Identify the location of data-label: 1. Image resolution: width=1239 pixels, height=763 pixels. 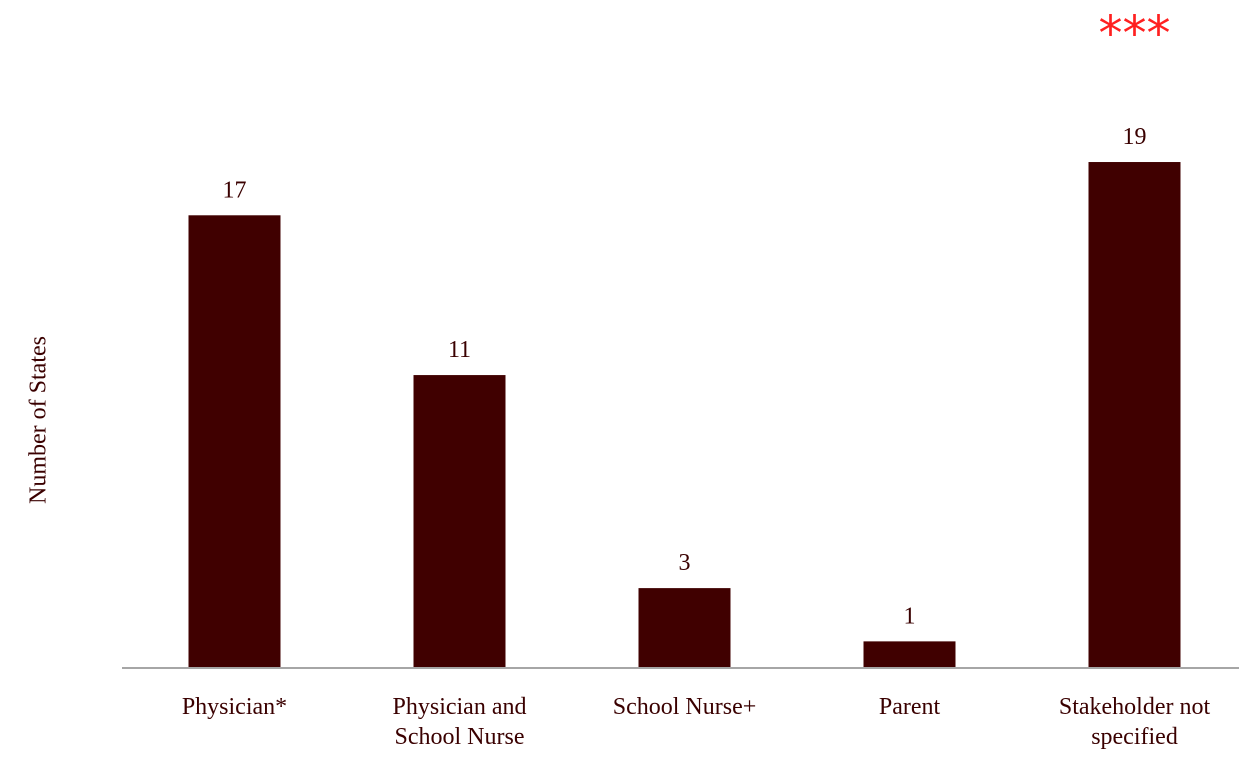
(910, 616).